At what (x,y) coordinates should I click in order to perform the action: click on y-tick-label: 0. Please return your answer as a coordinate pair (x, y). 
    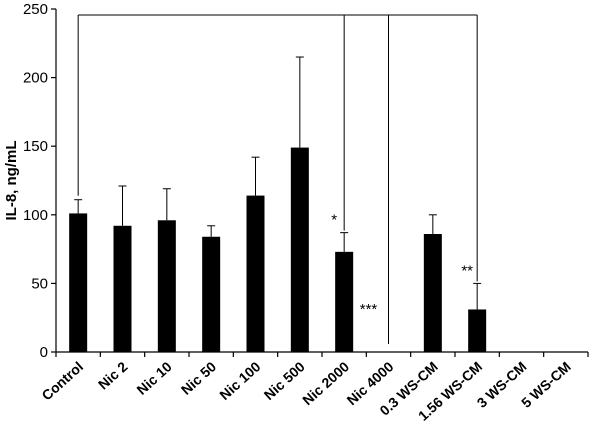
    Looking at the image, I should click on (44, 352).